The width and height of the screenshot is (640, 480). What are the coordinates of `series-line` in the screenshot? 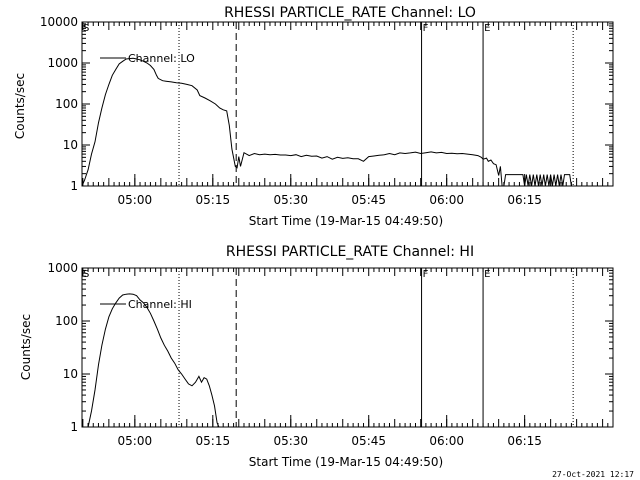 It's located at (153, 360).